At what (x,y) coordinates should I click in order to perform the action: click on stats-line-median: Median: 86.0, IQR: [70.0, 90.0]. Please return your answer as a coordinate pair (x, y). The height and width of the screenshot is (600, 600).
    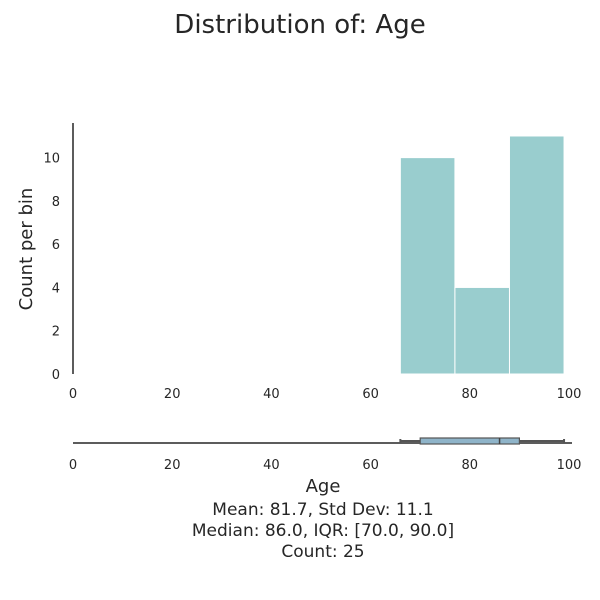
    Looking at the image, I should click on (323, 531).